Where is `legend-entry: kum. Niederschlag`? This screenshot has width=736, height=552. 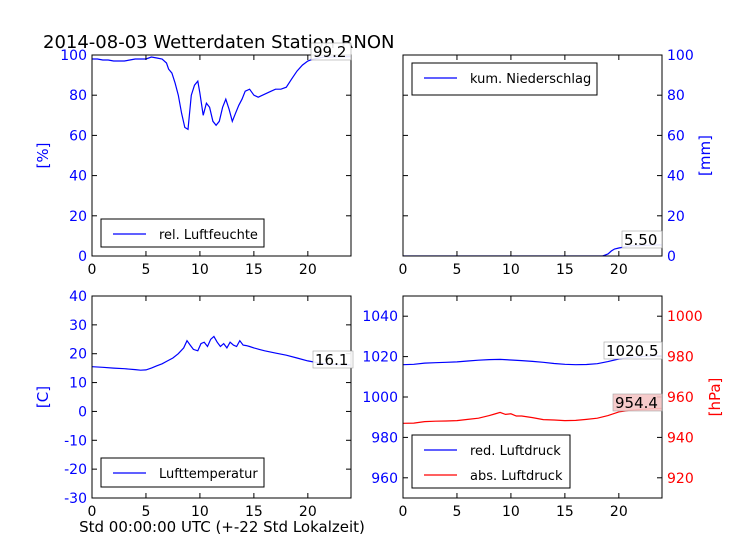 legend-entry: kum. Niederschlag is located at coordinates (530, 79).